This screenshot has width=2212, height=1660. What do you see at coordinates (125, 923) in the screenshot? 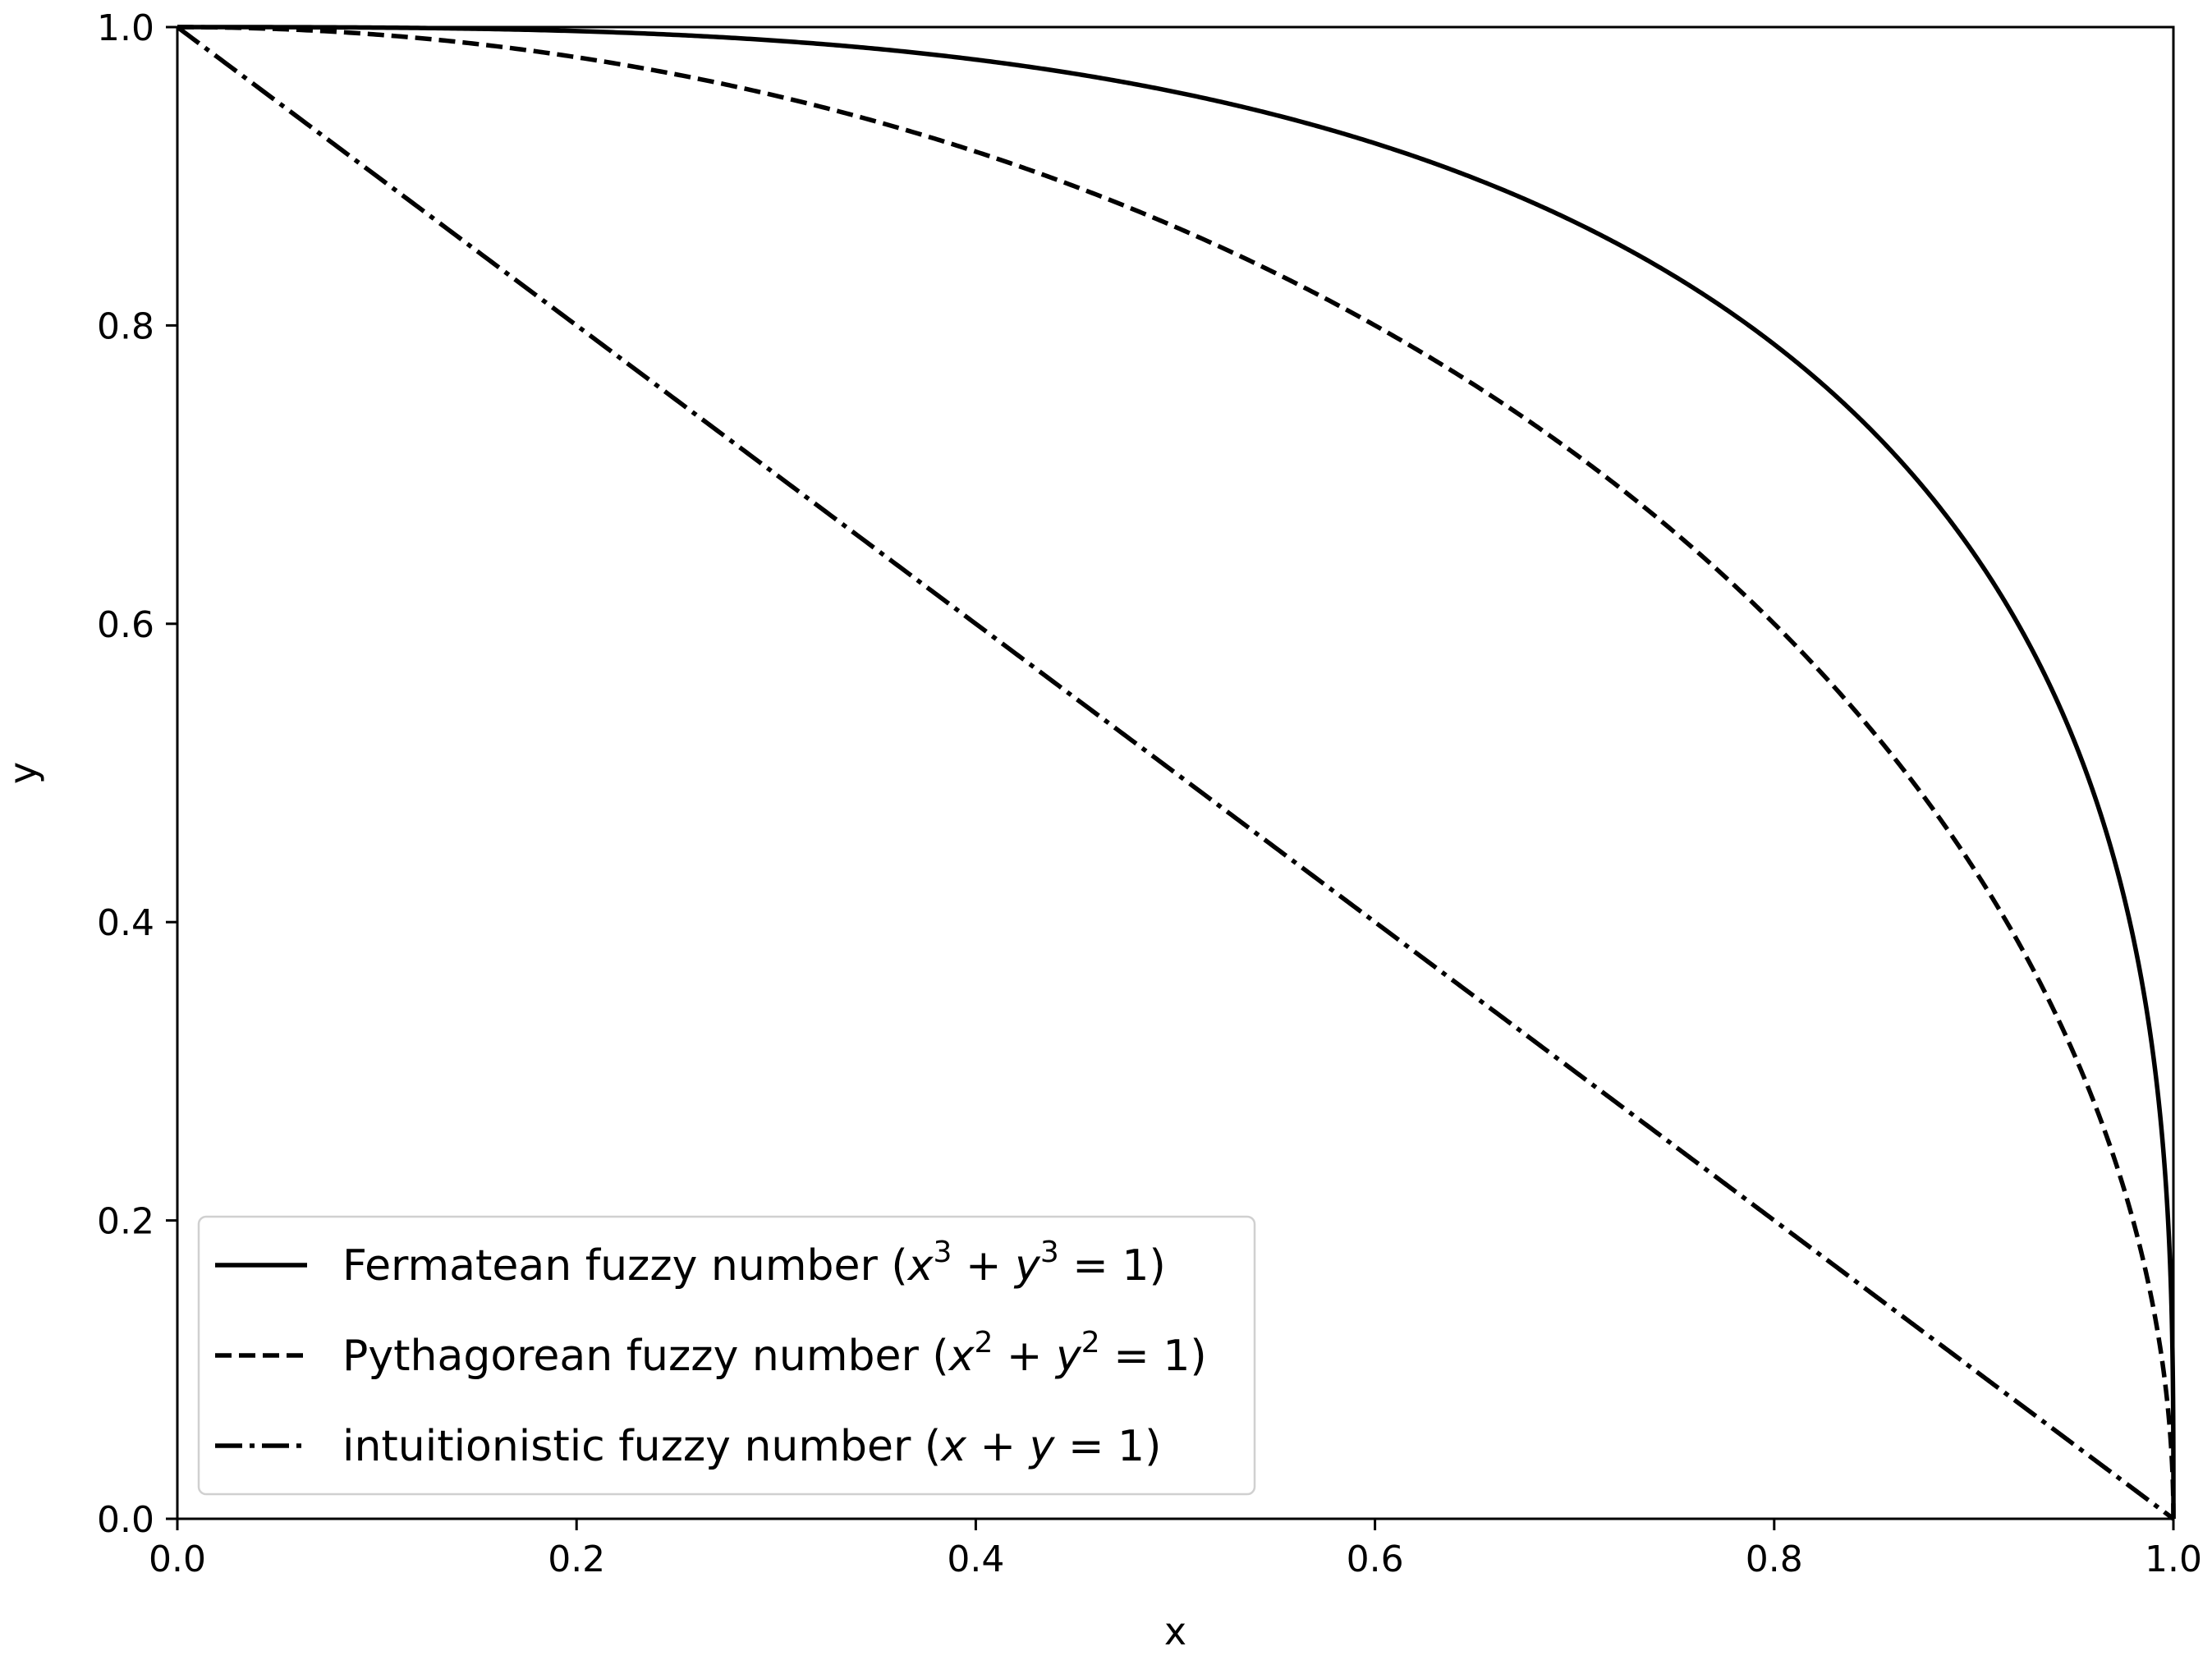
I see `y-tick-label: 0.4` at bounding box center [125, 923].